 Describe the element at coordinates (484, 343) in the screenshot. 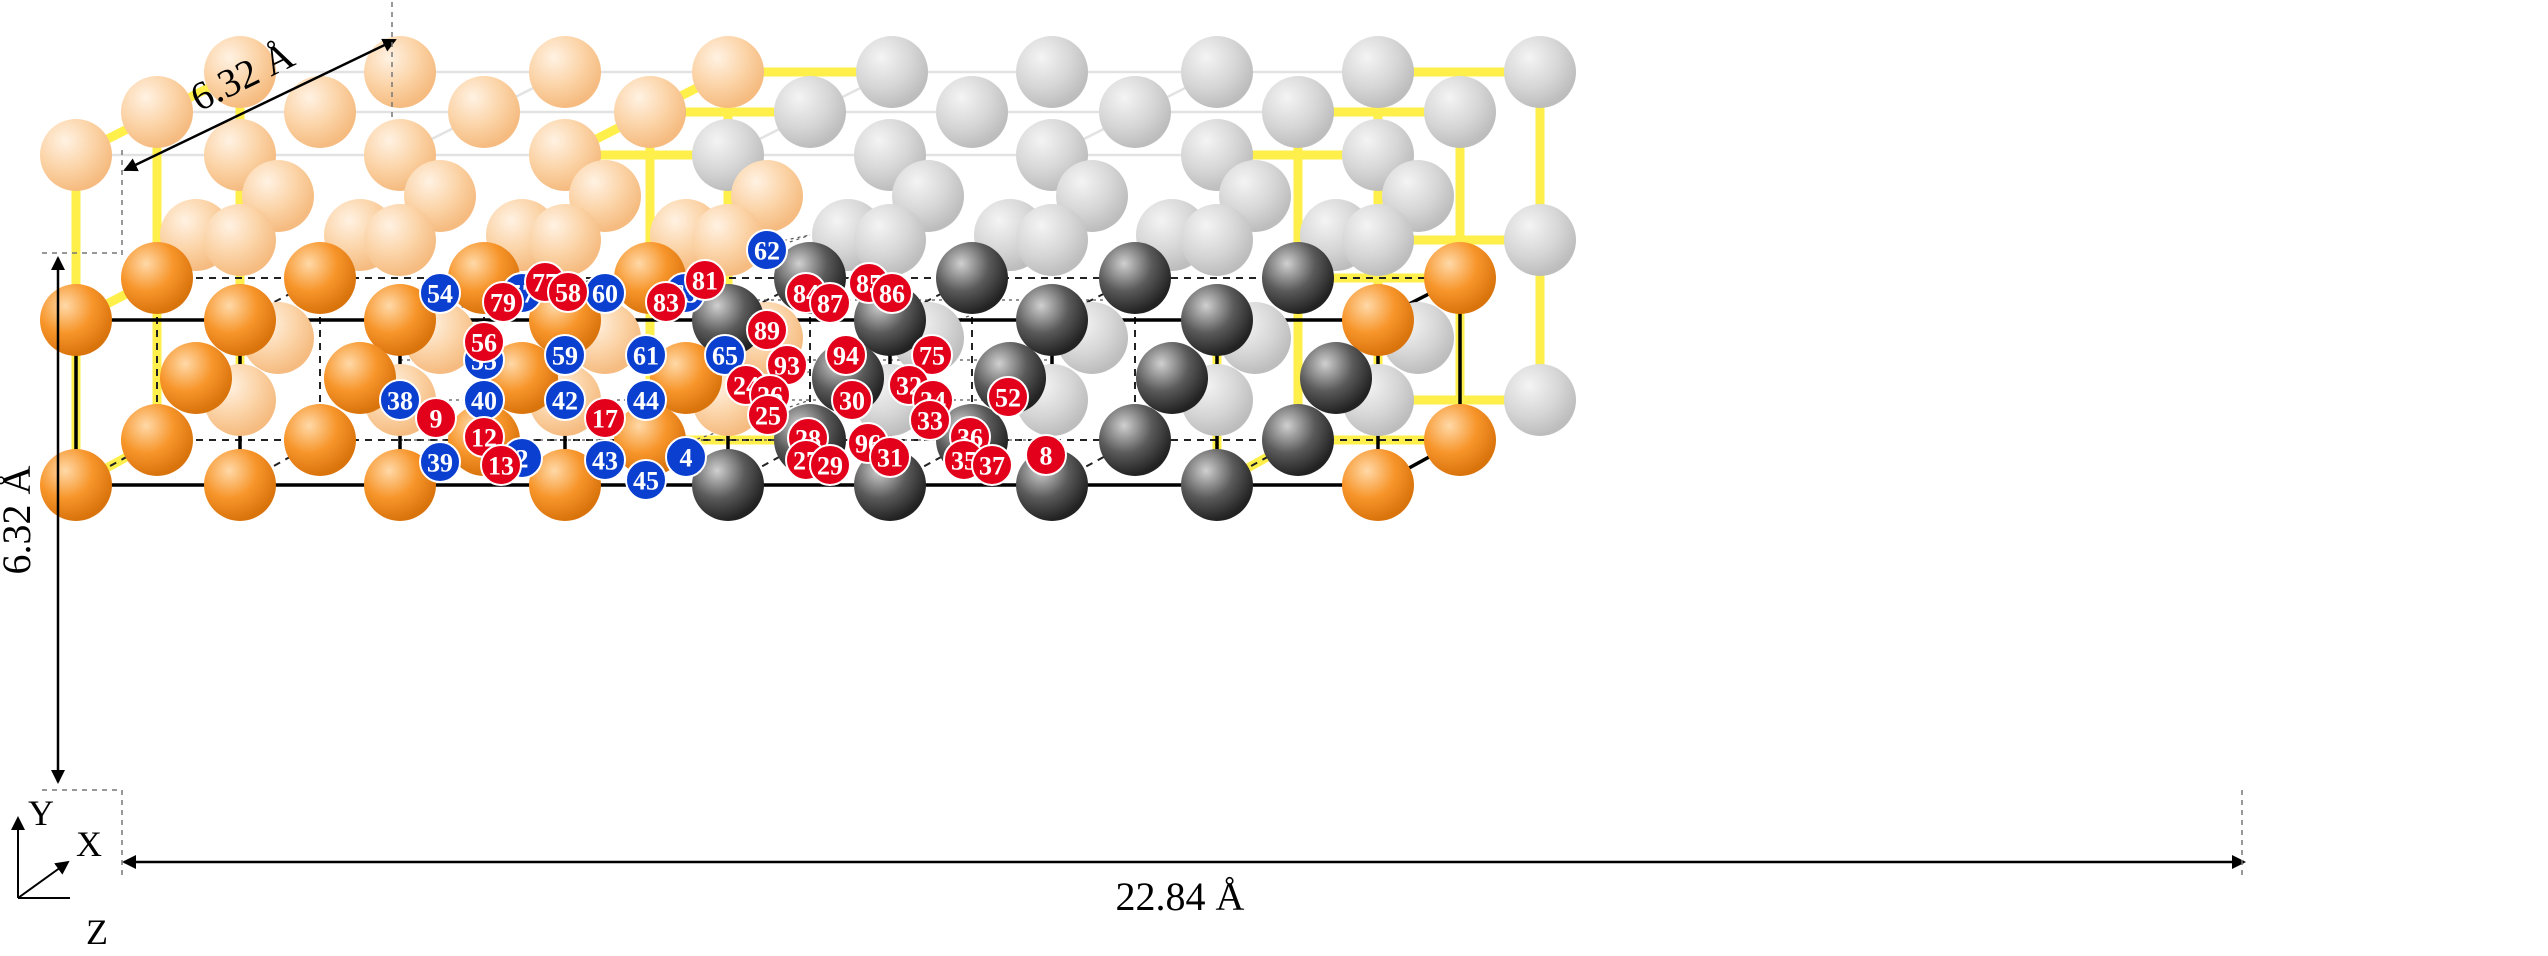

I see `svg-text: 56` at that location.